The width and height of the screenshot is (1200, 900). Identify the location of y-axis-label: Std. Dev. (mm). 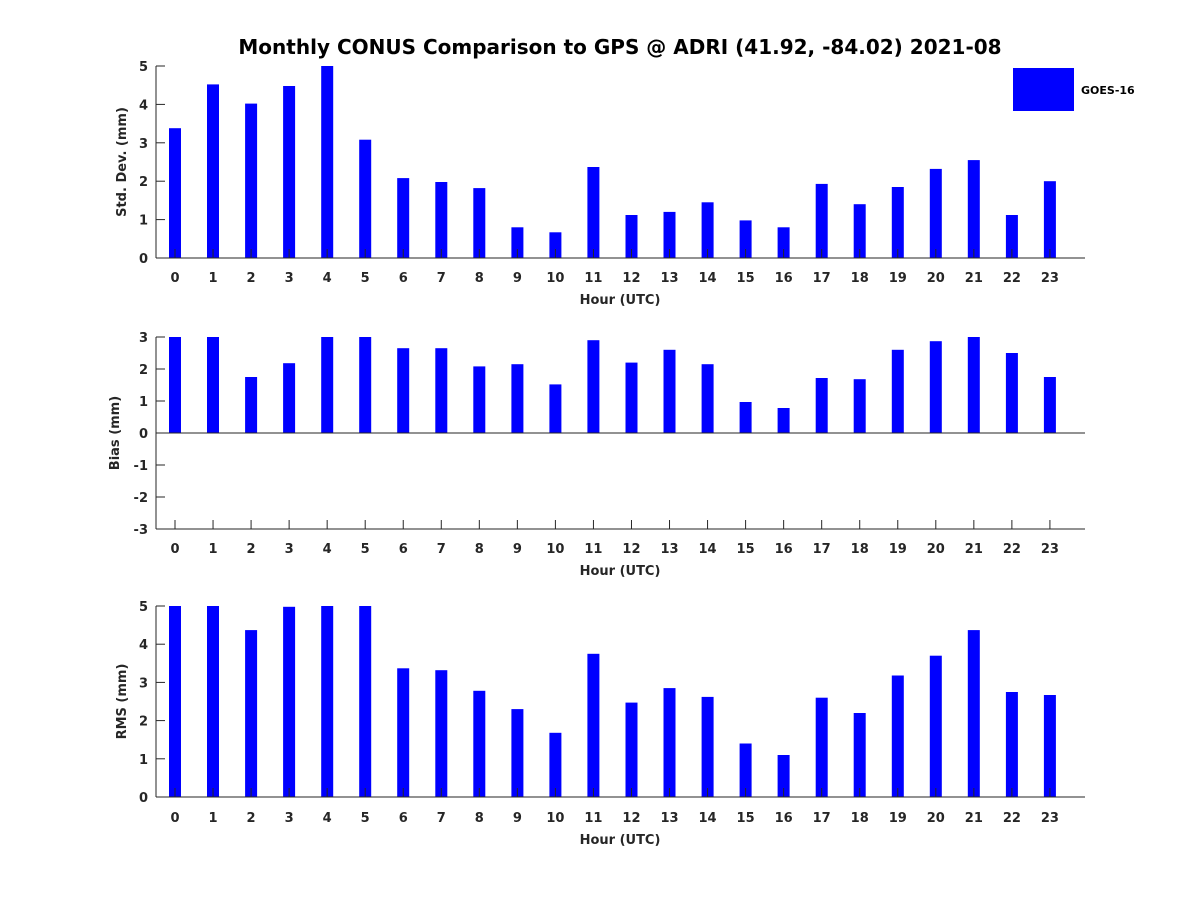
(122, 162).